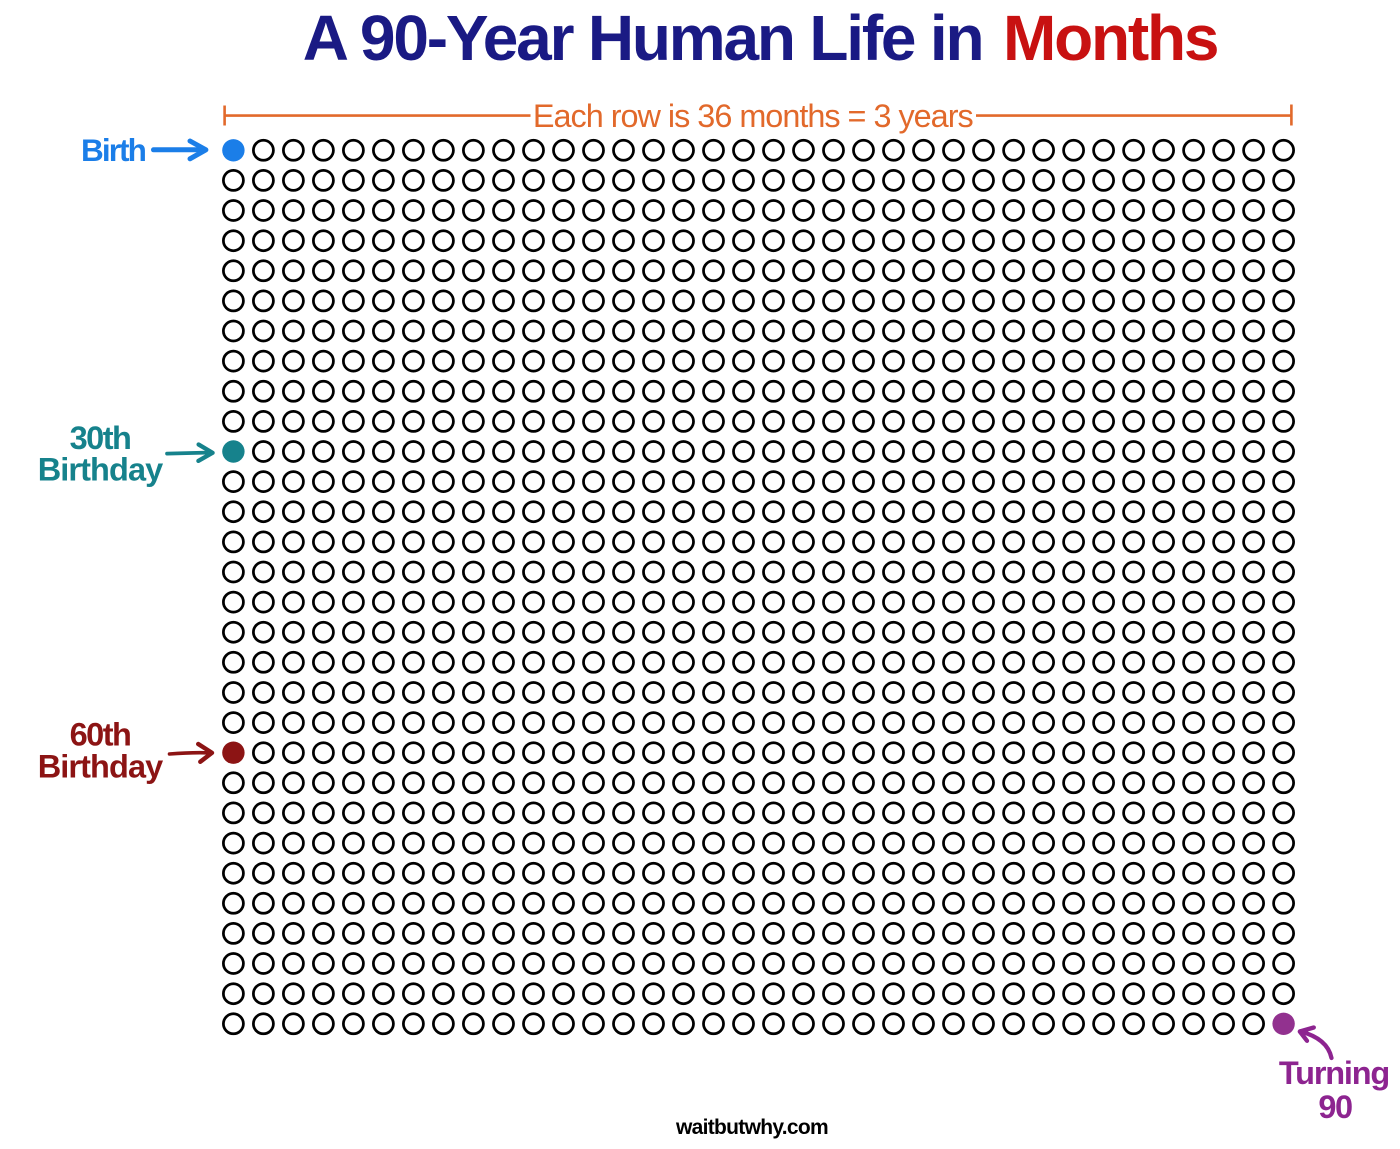  I want to click on svg-text: 60th, so click(100, 735).